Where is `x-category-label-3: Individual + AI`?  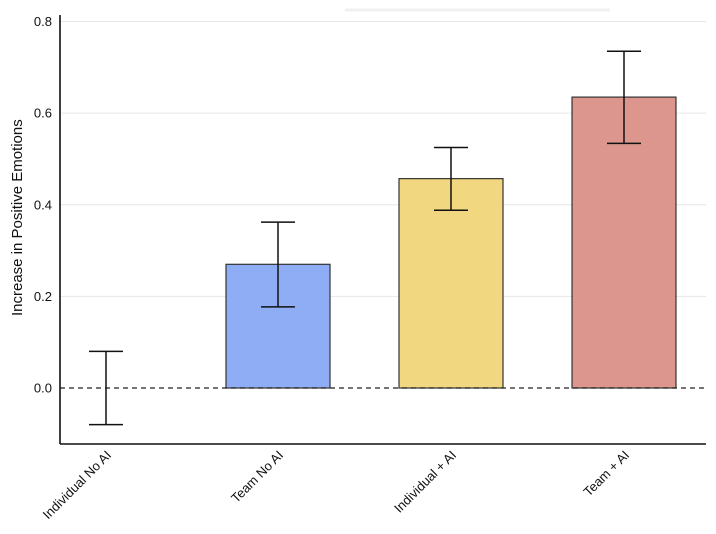 x-category-label-3: Individual + AI is located at coordinates (425, 482).